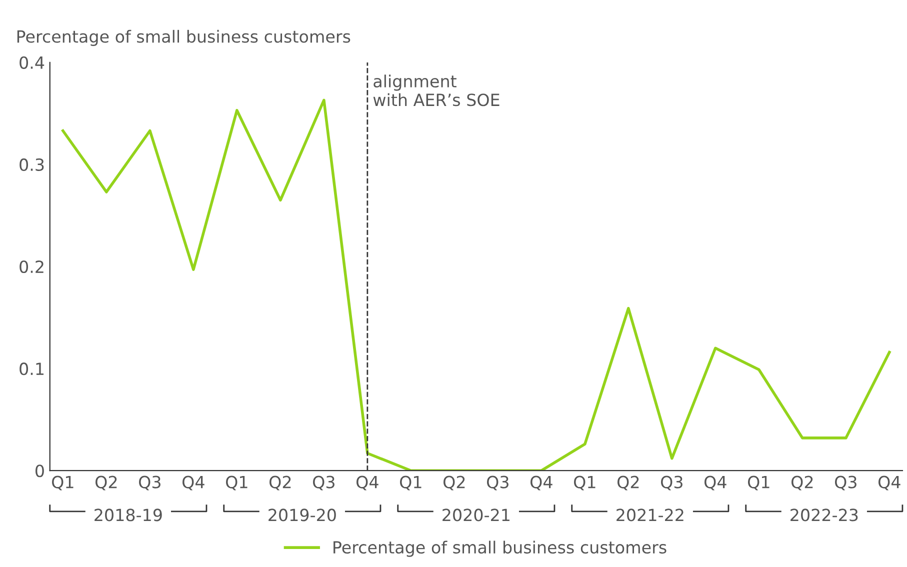 The height and width of the screenshot is (567, 907). Describe the element at coordinates (32, 369) in the screenshot. I see `y-tick-label: 0.1` at that location.